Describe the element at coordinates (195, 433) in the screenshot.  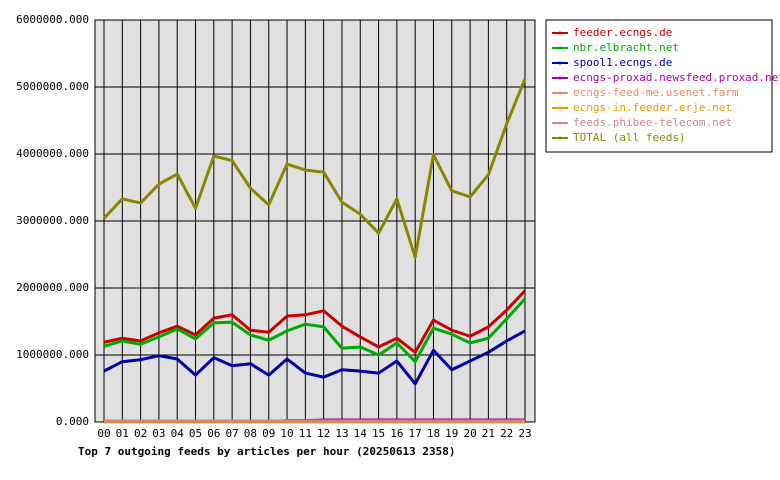
I see `x-tick-label: 05` at that location.